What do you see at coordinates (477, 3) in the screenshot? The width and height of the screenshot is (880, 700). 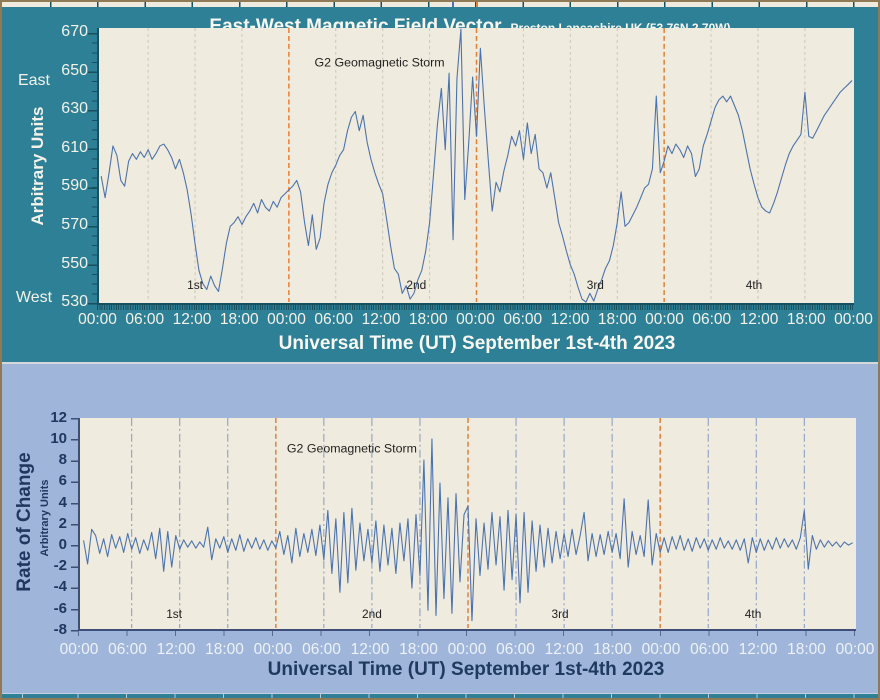 I see `cropped-day-boundary-tick` at bounding box center [477, 3].